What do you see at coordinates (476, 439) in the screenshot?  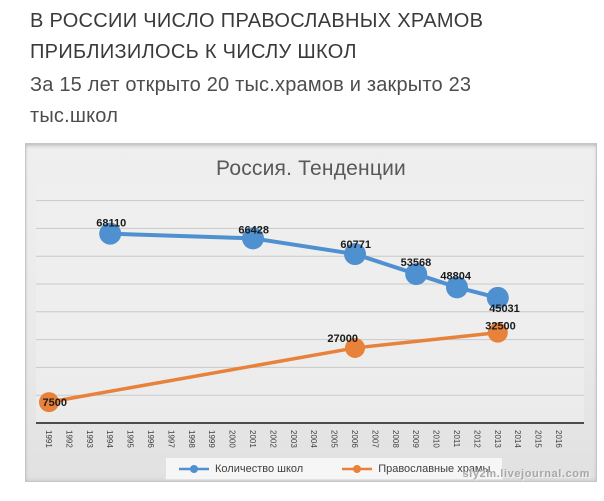 I see `x-tick-label: 2012` at bounding box center [476, 439].